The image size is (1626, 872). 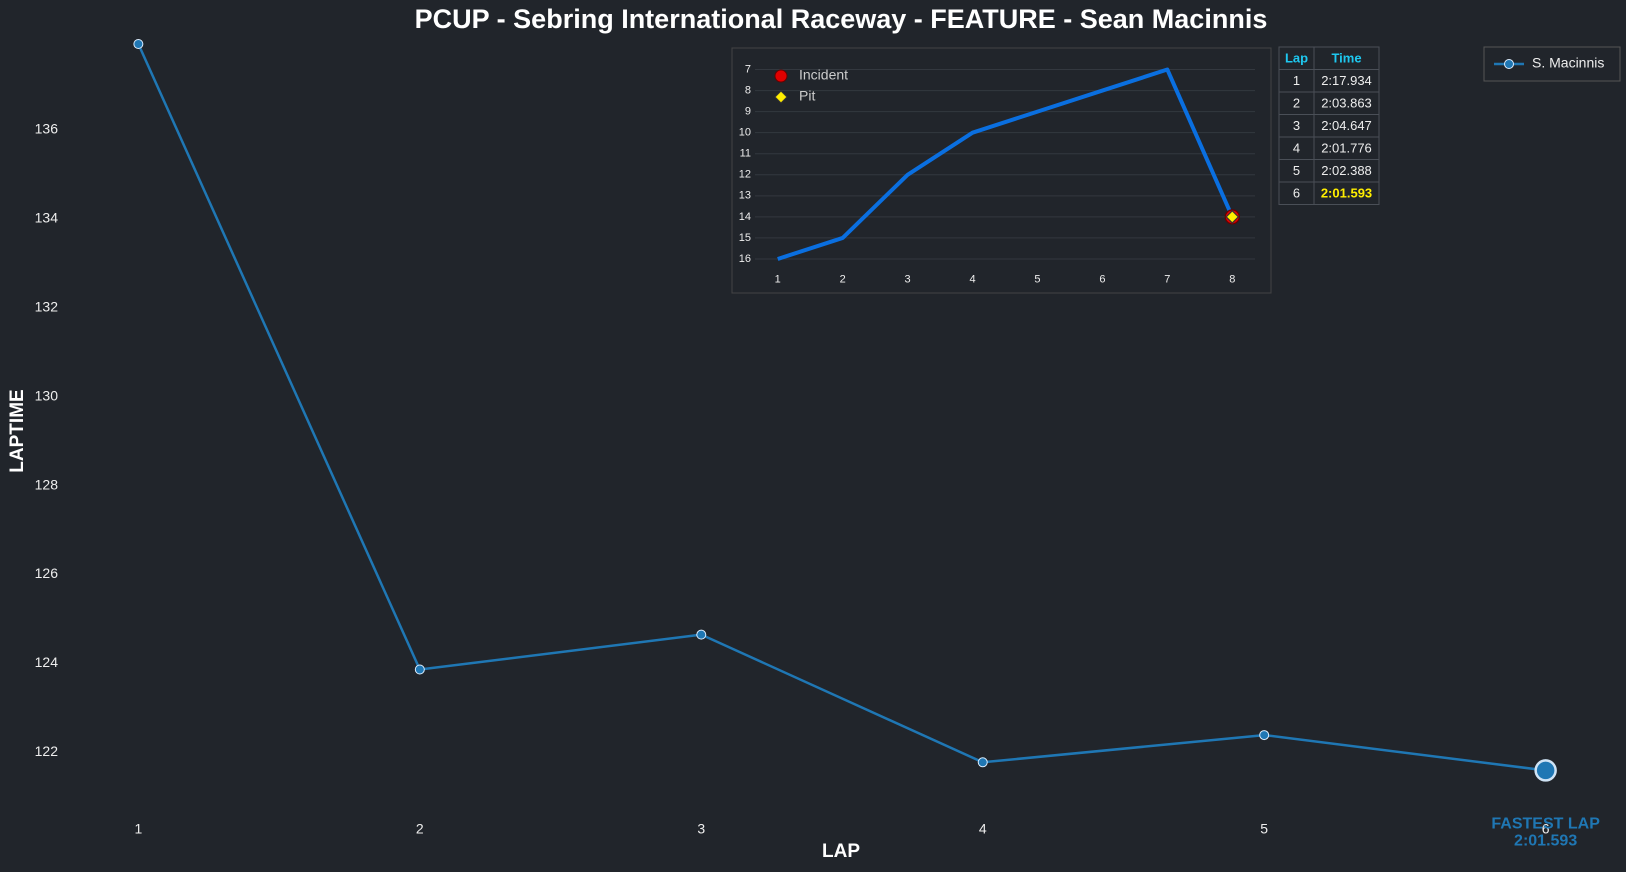 What do you see at coordinates (745, 217) in the screenshot?
I see `y-tick-label: 14` at bounding box center [745, 217].